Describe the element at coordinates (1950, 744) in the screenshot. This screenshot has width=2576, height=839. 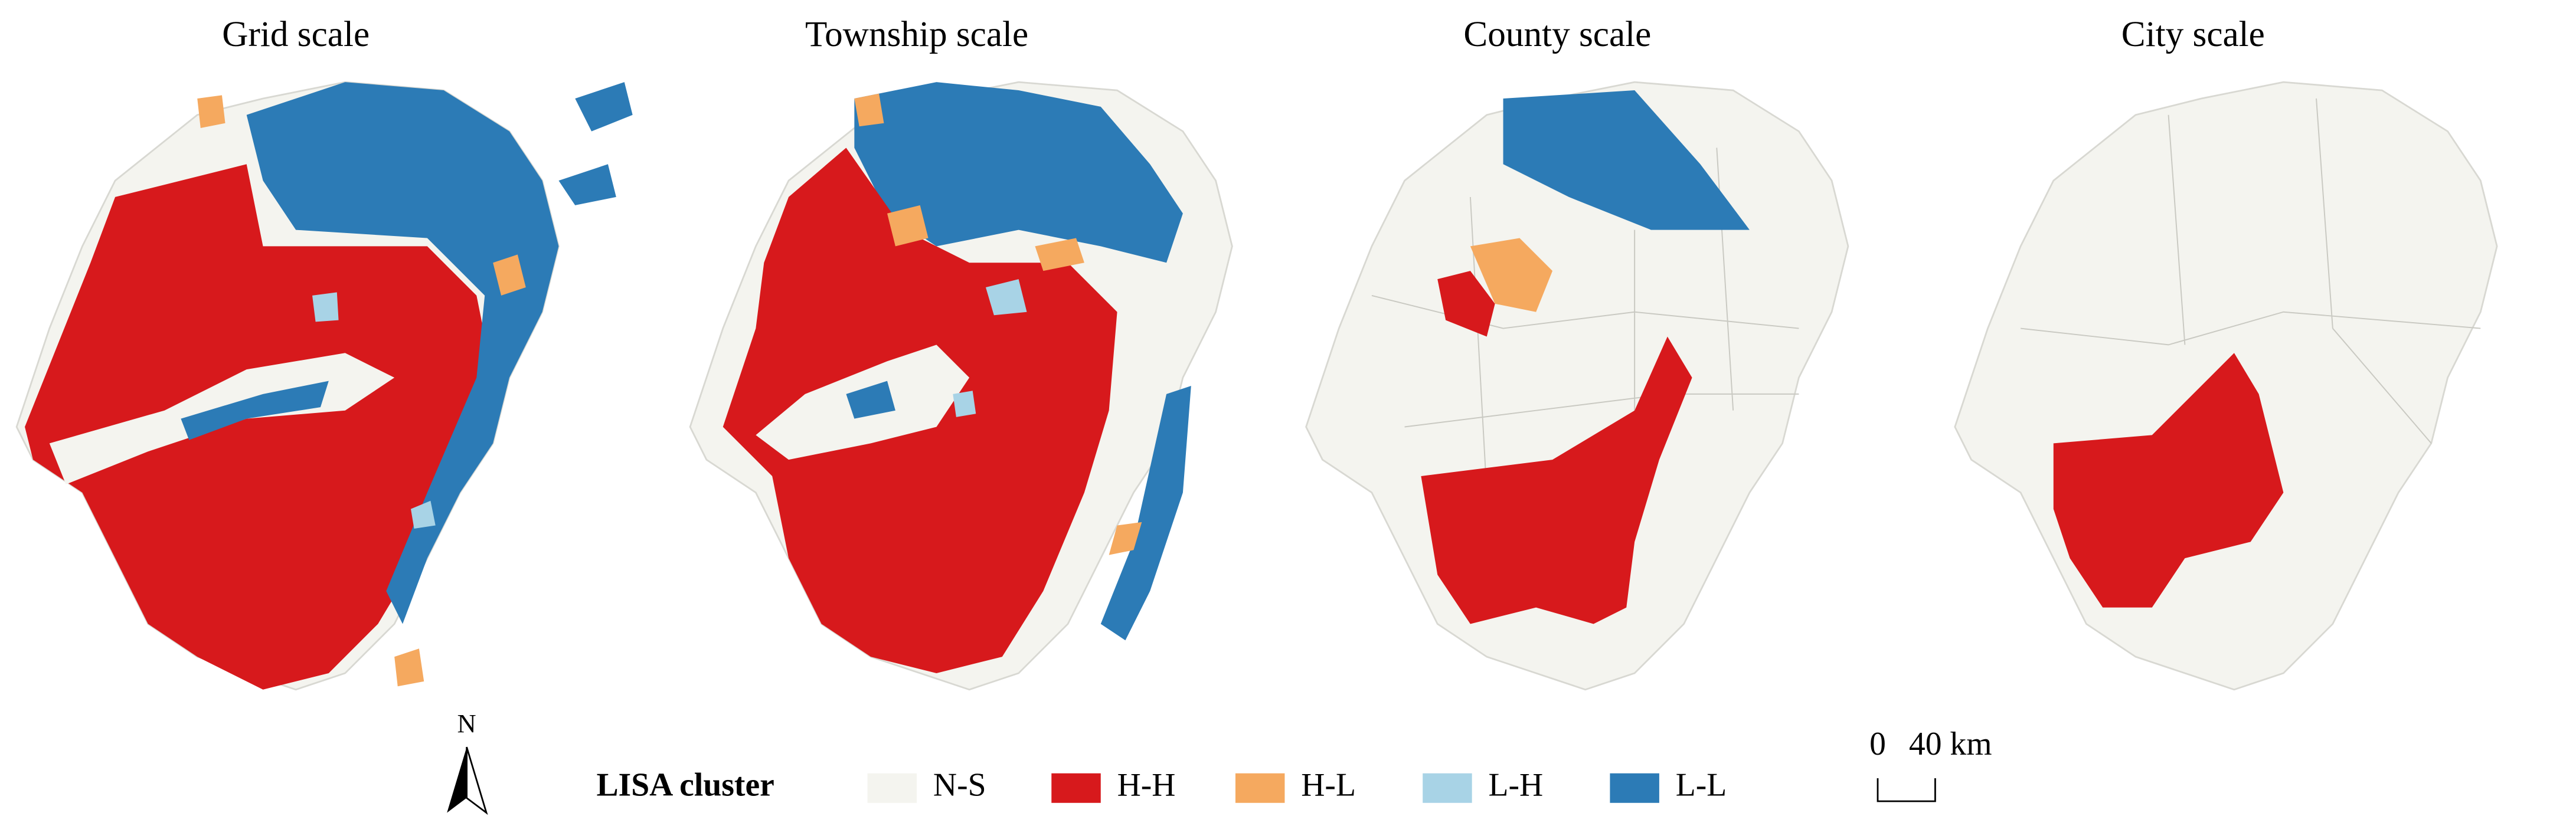
I see `scale-end: 40 km` at that location.